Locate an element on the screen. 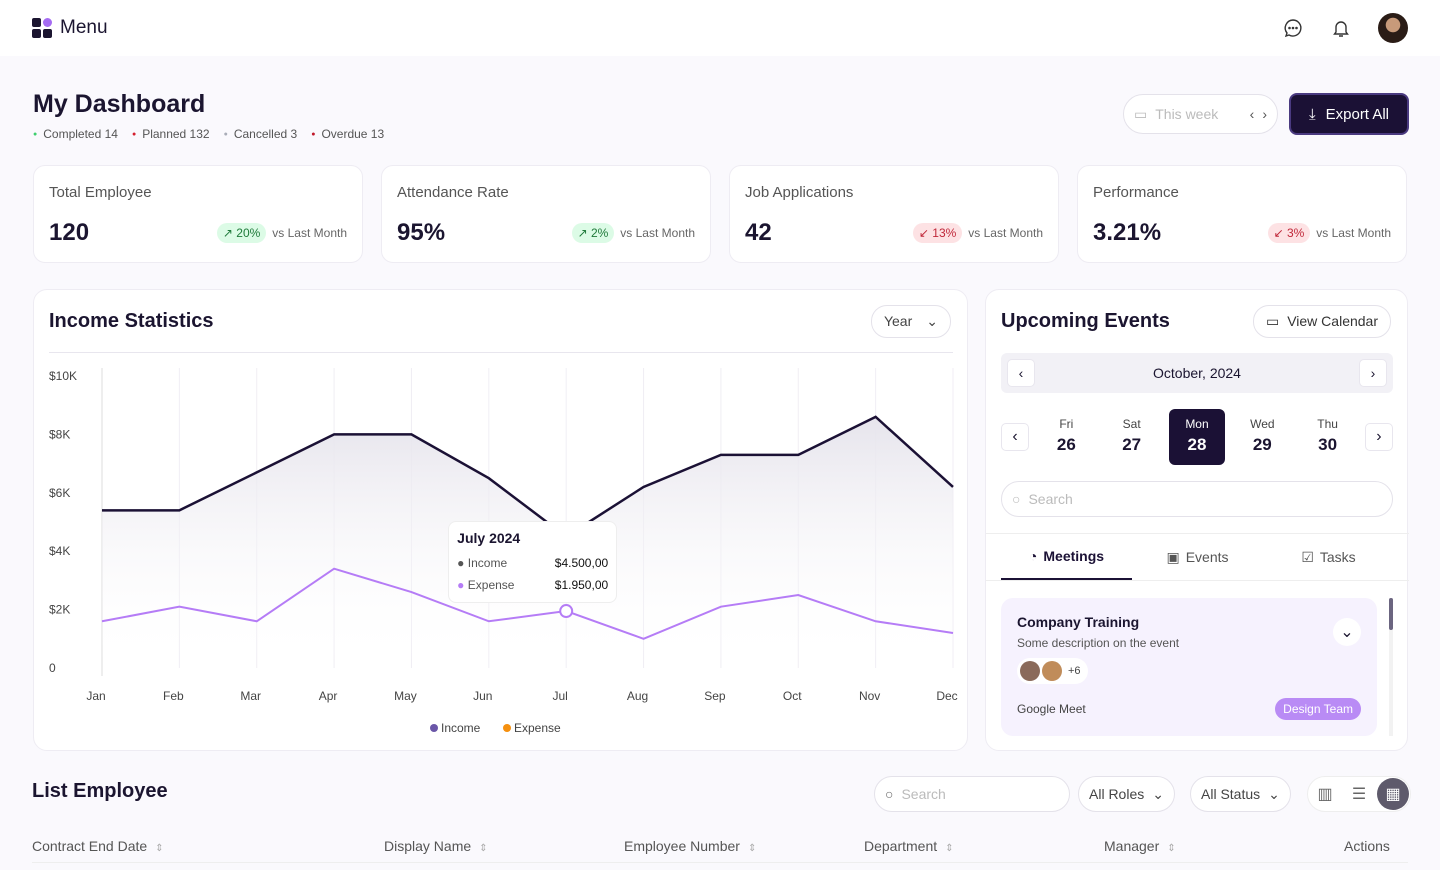 The image size is (1440, 870). bell-icon is located at coordinates (1341, 28).